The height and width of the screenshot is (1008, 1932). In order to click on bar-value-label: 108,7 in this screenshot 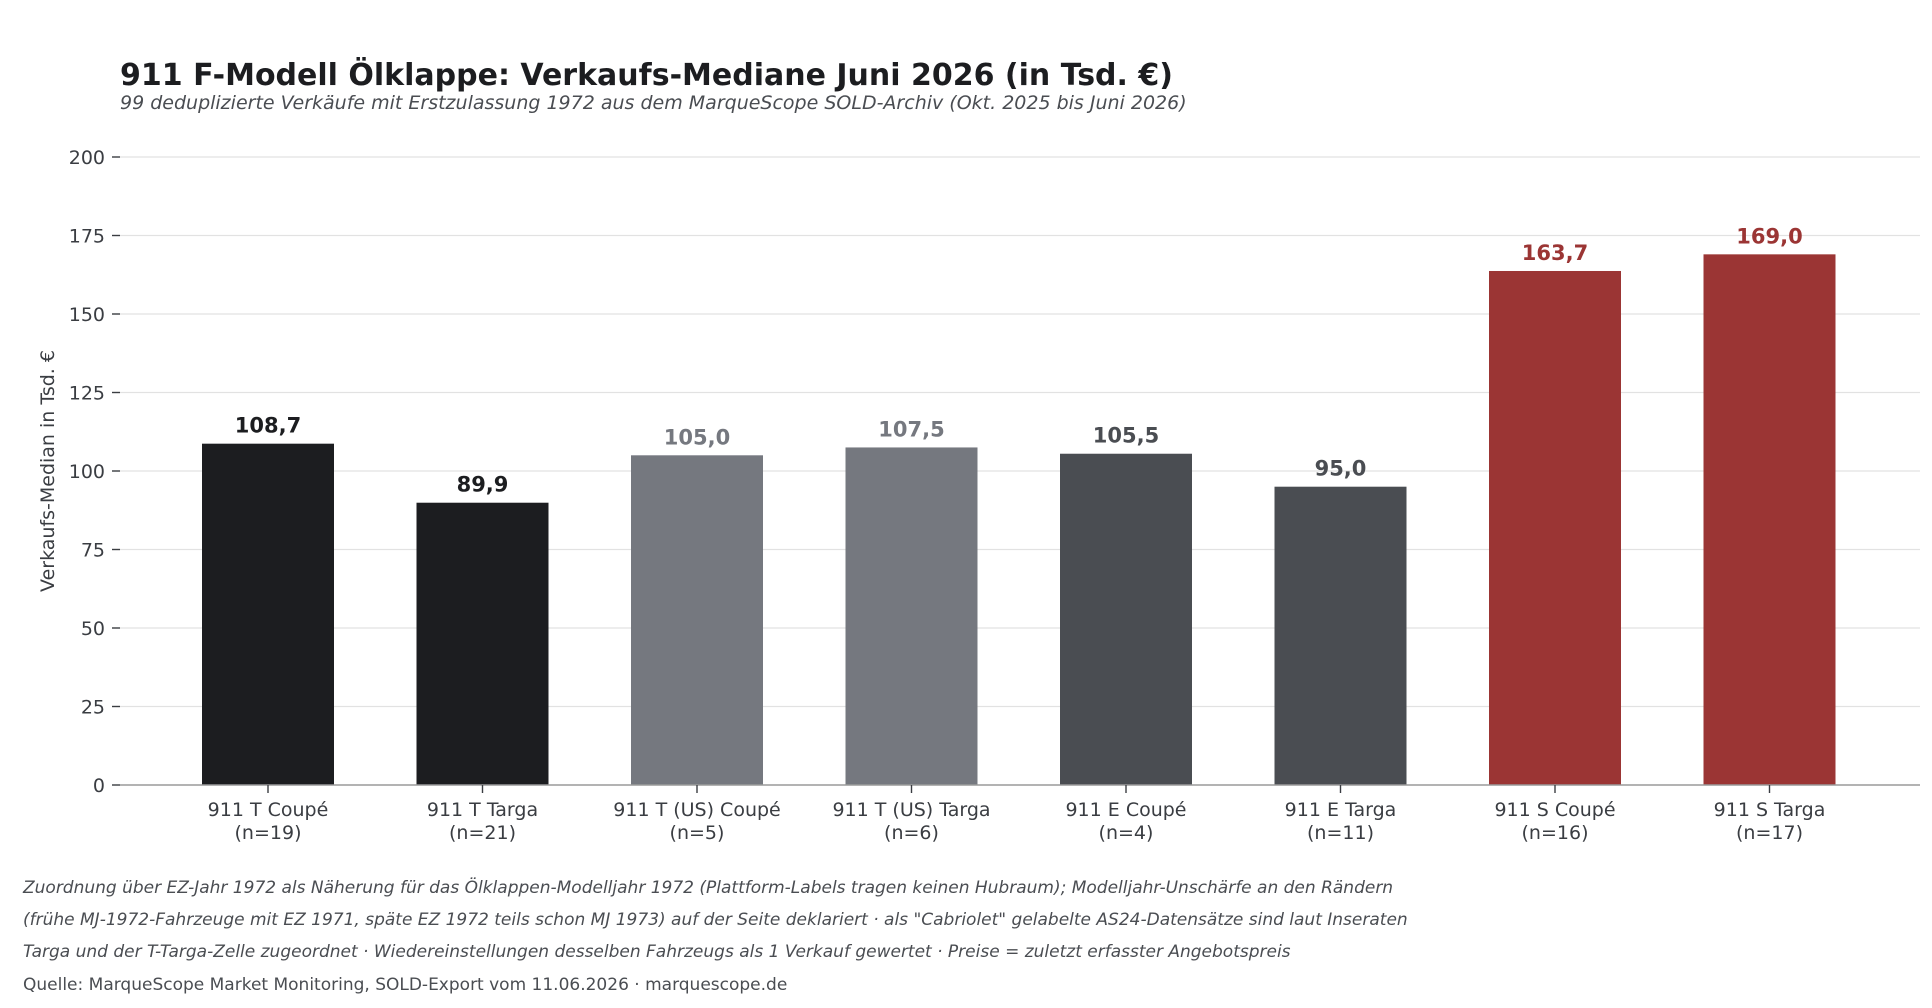, I will do `click(268, 426)`.